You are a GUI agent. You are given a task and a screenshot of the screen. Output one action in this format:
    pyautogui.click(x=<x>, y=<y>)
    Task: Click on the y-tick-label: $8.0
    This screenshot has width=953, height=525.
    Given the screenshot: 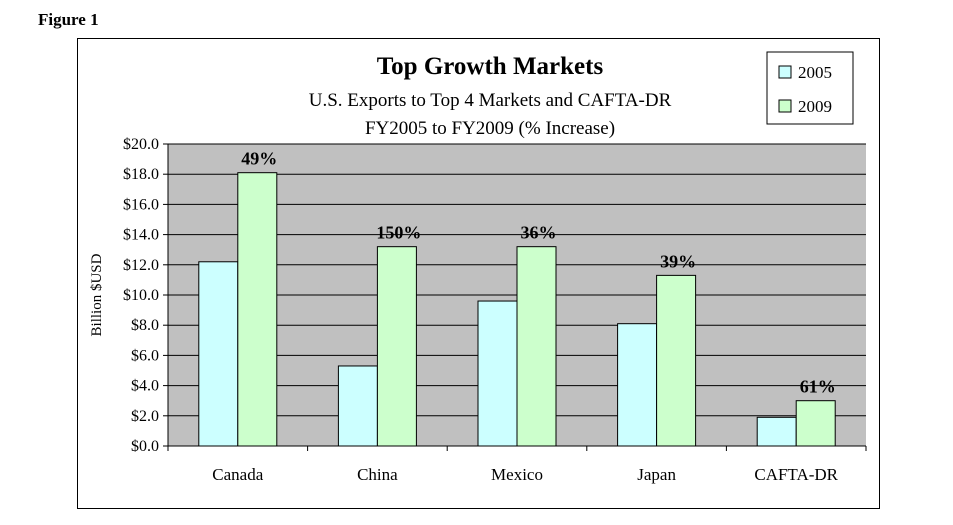 What is the action you would take?
    pyautogui.click(x=145, y=325)
    